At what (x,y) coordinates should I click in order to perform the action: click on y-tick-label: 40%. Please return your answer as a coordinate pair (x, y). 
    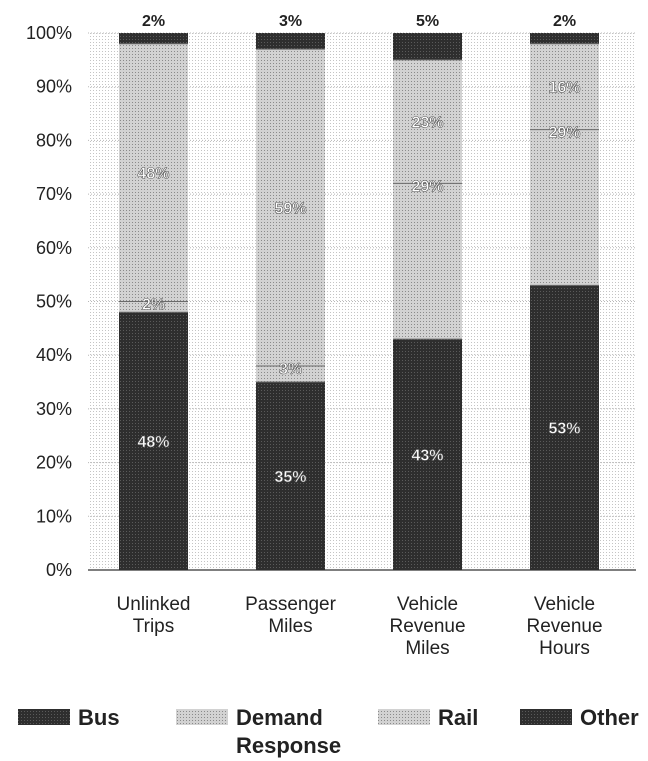
    Looking at the image, I should click on (54, 355).